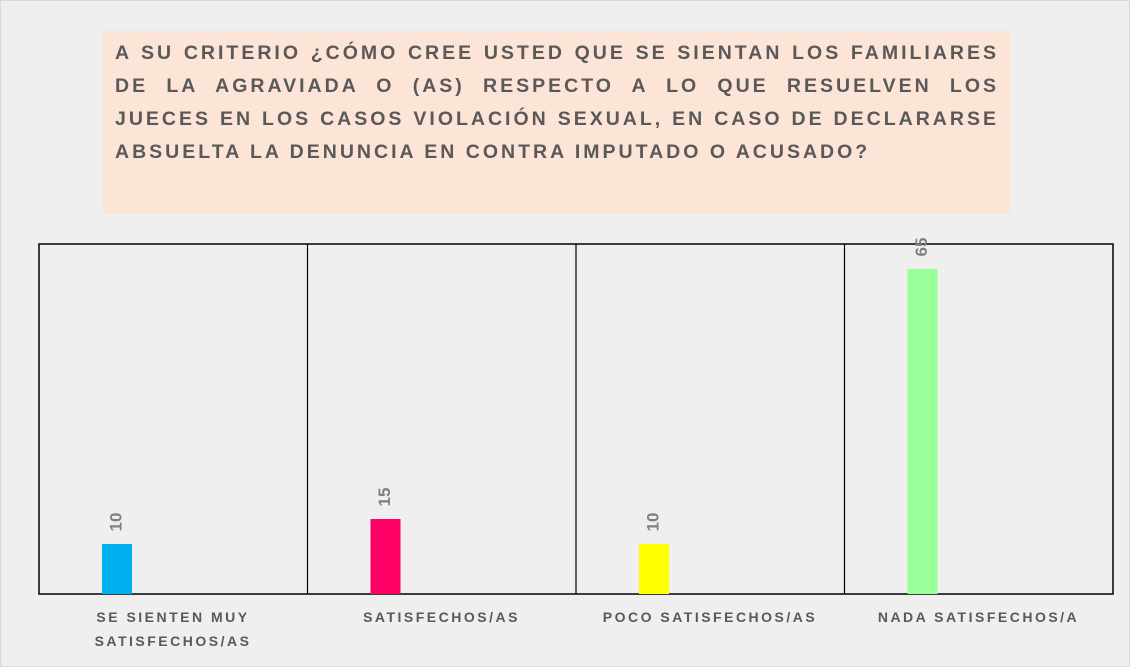 Image resolution: width=1130 pixels, height=667 pixels. I want to click on x-tick-label: SE SIENTEN MUY SATISFECHOS/AS, so click(173, 629).